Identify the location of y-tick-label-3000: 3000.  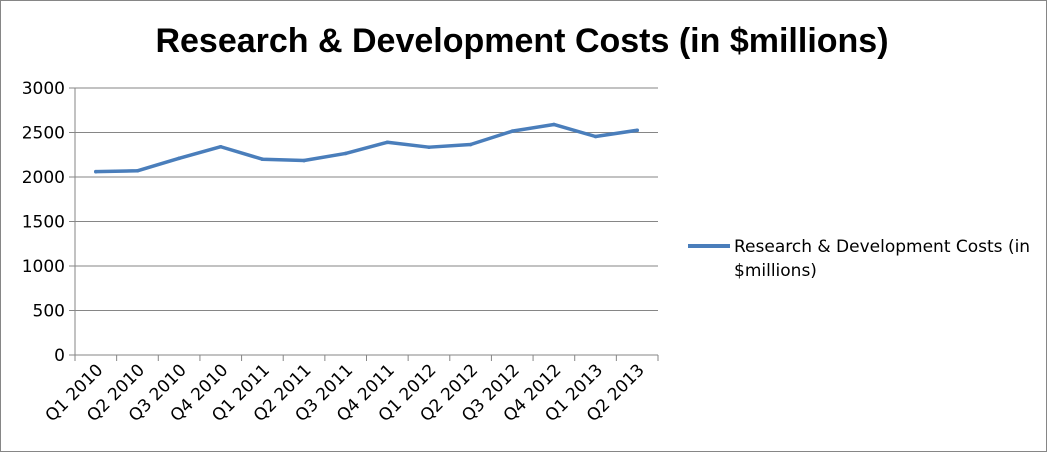
(43, 89).